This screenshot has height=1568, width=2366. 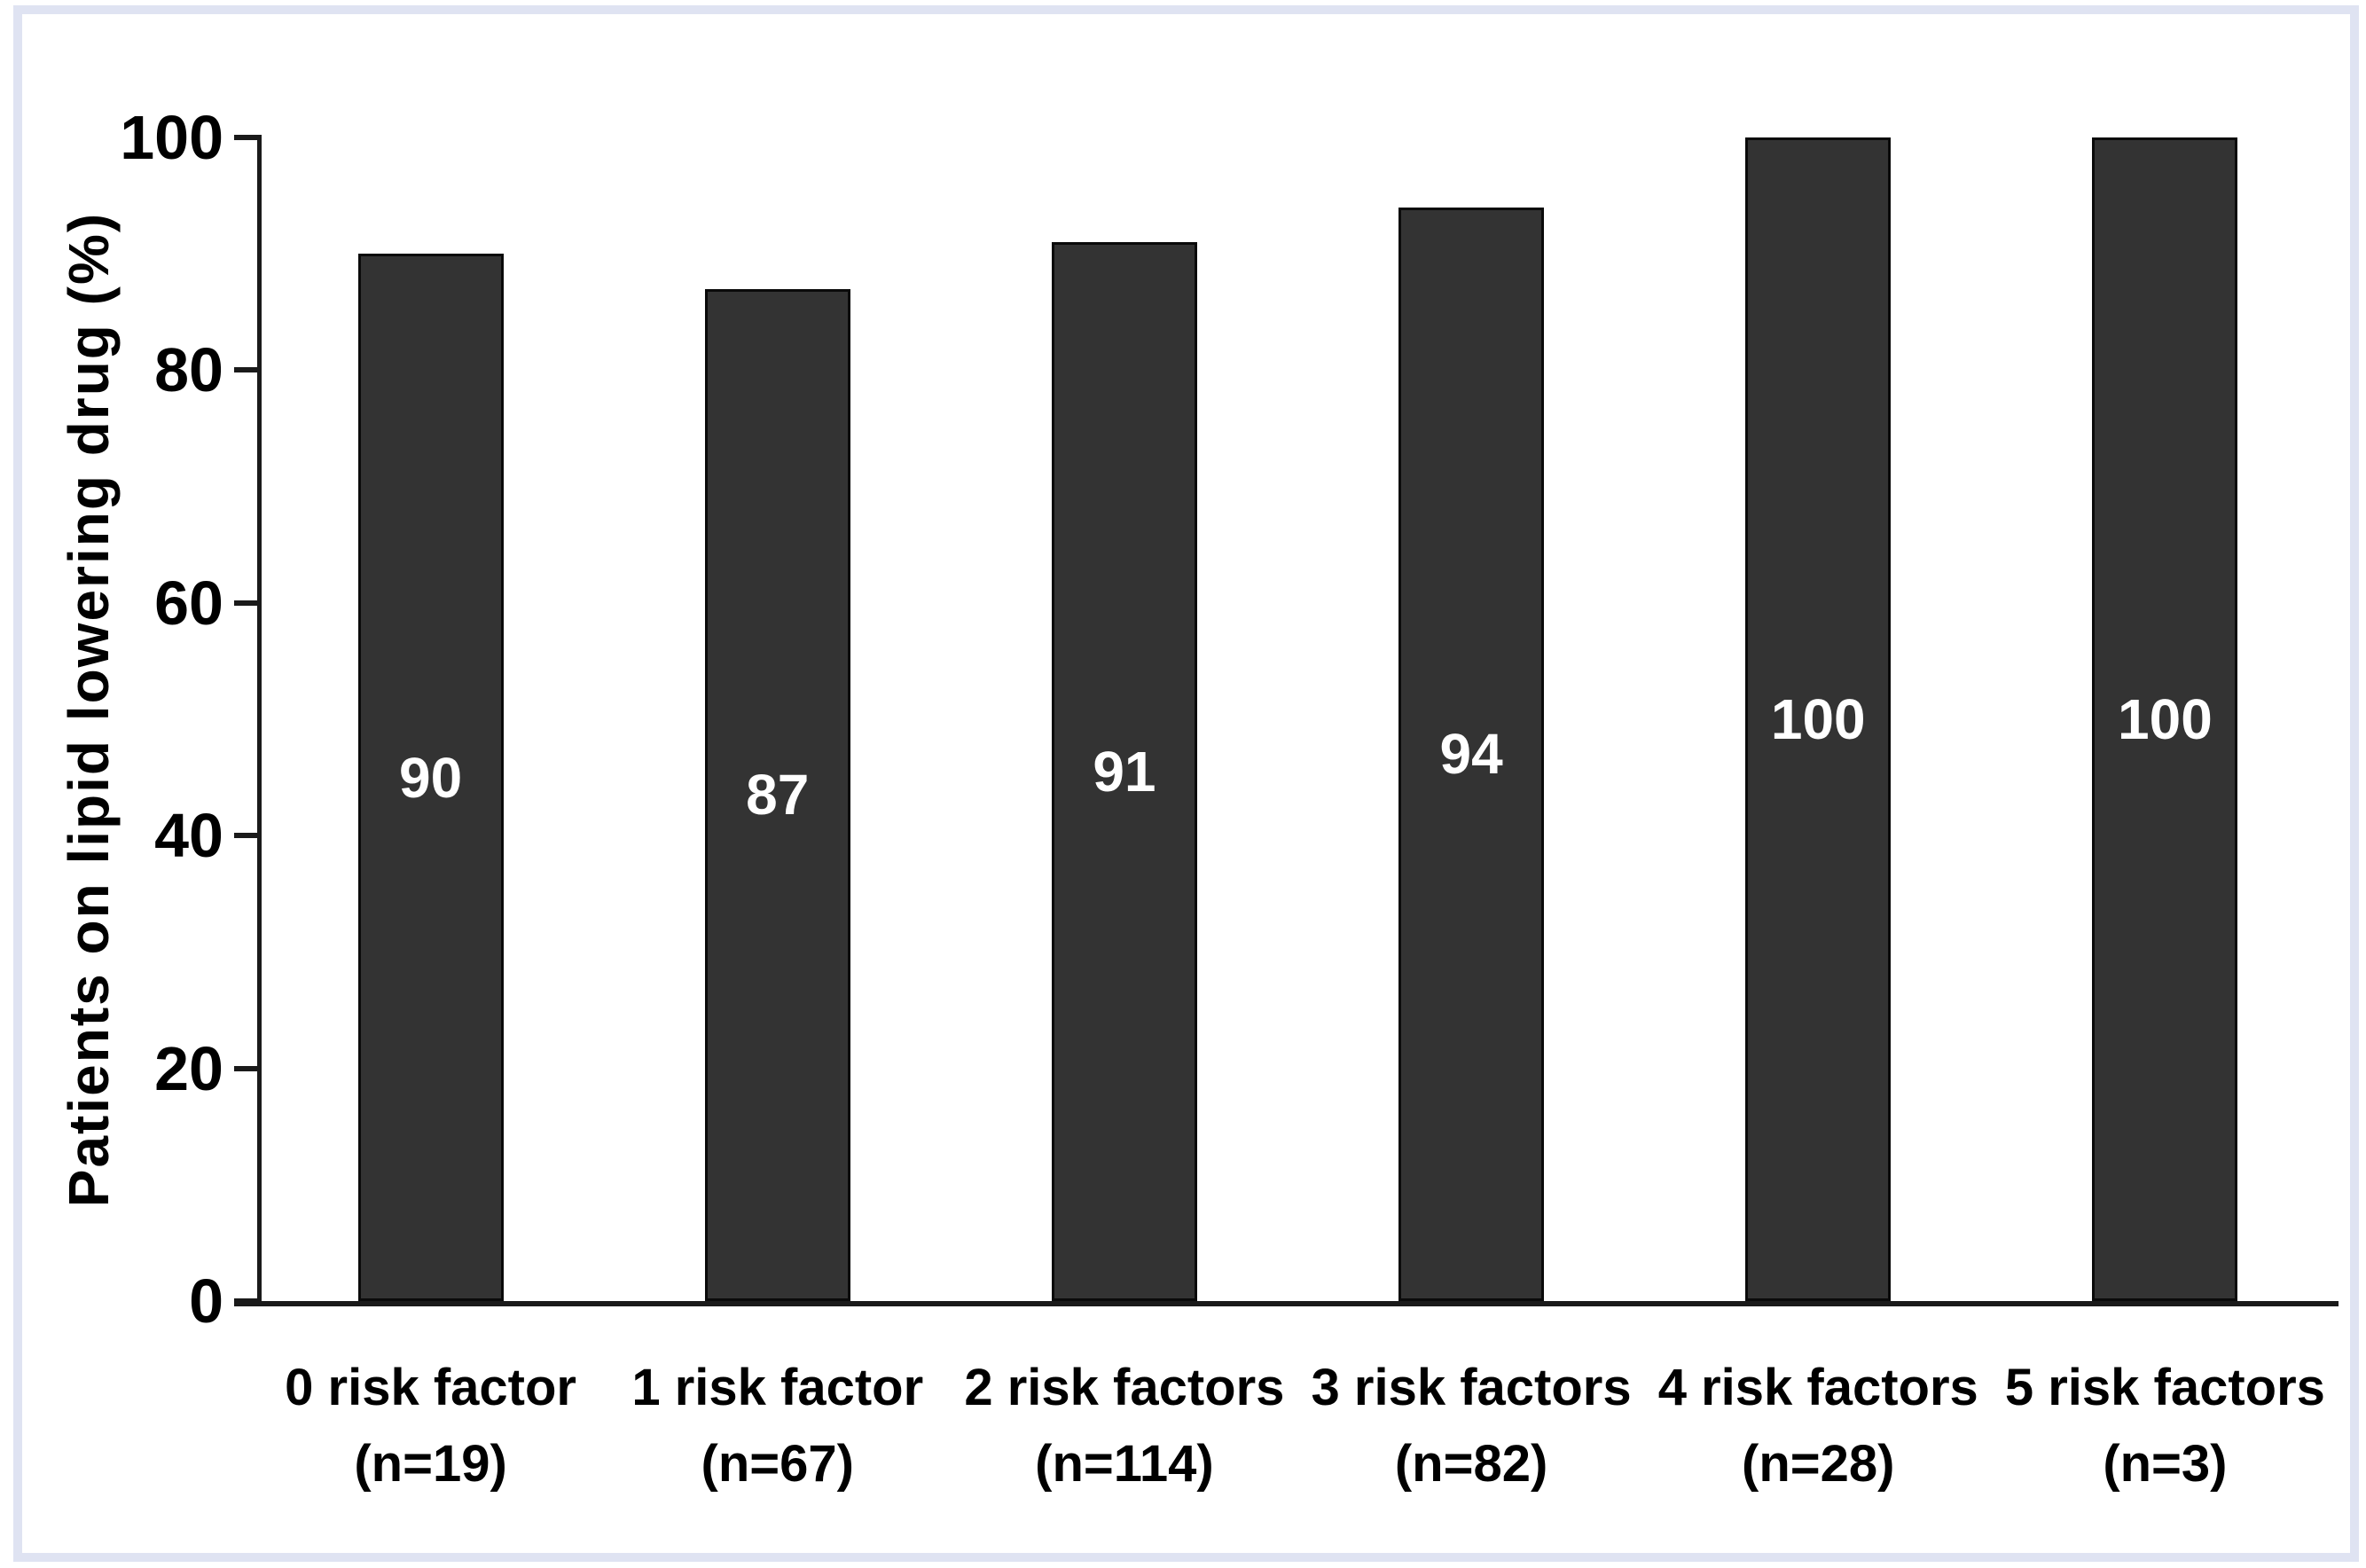 What do you see at coordinates (1817, 1388) in the screenshot?
I see `x-axis-category-label: 4 risk factors` at bounding box center [1817, 1388].